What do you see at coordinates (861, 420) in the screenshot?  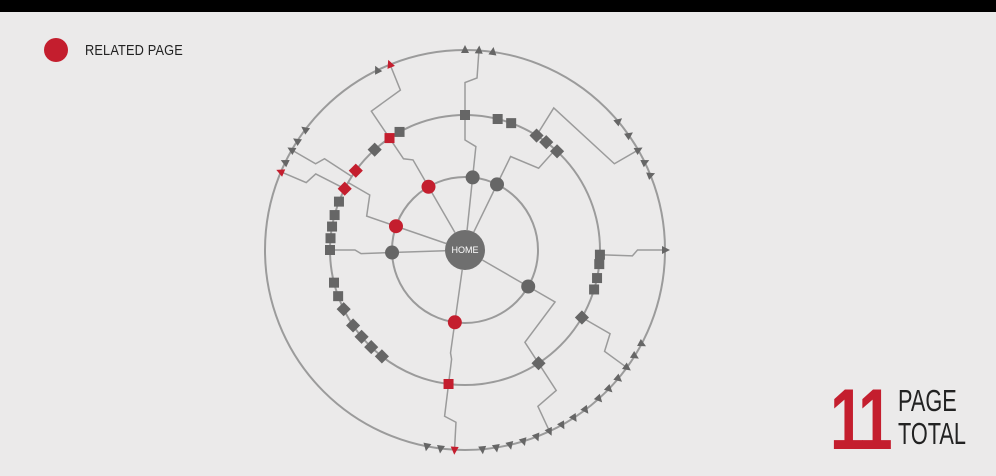 I see `page-total-number: 11` at bounding box center [861, 420].